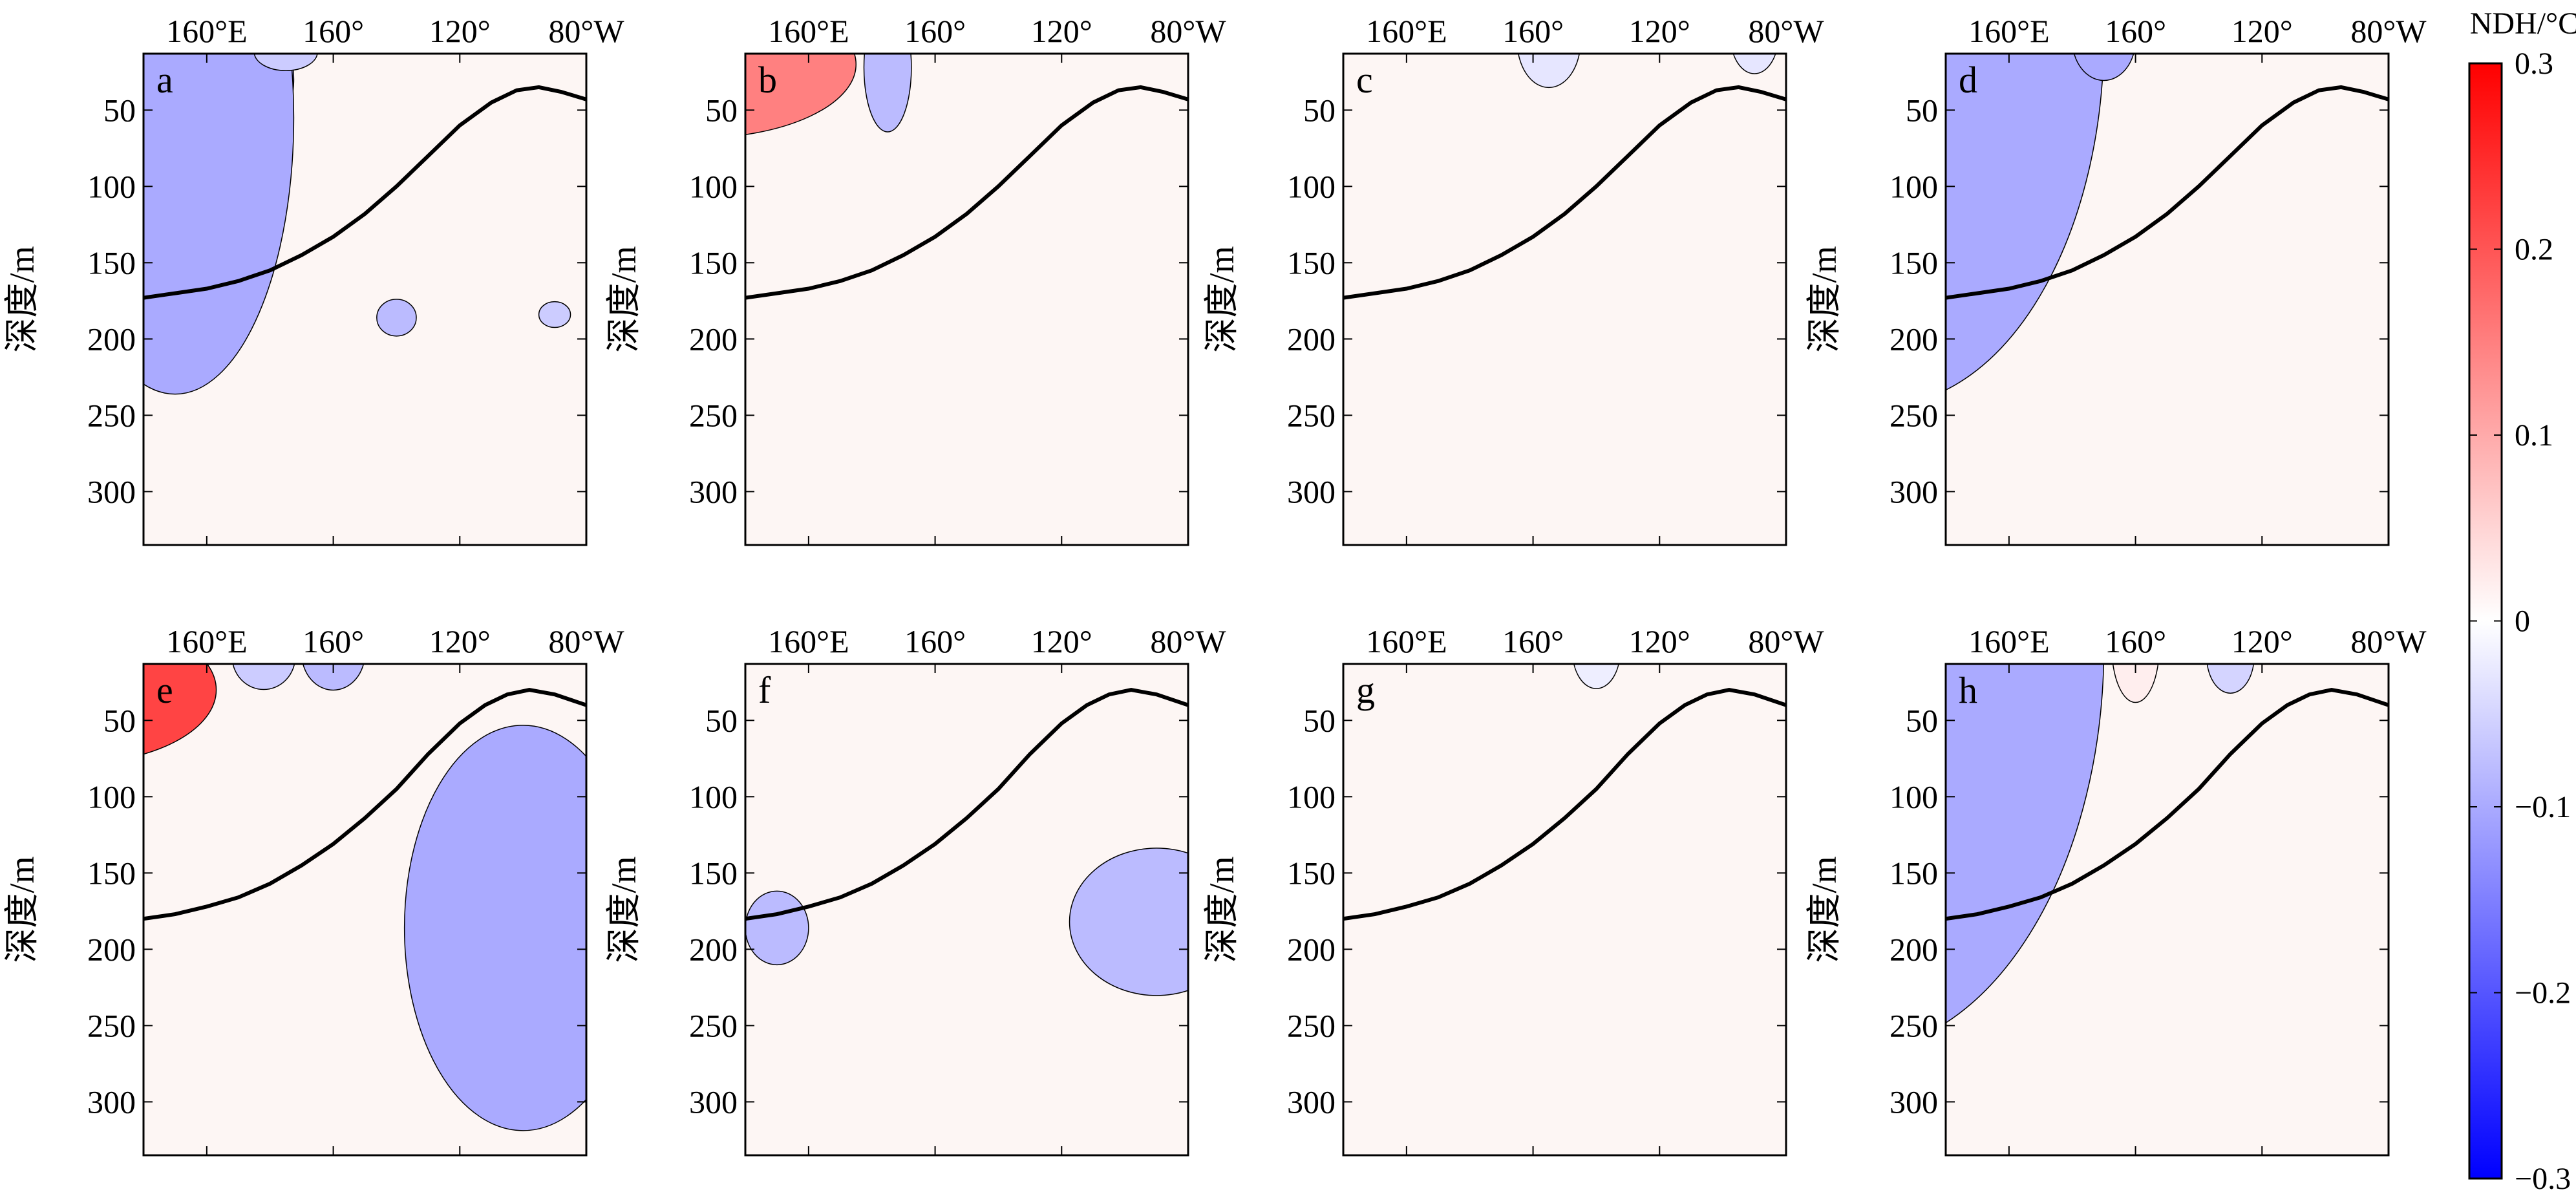 The width and height of the screenshot is (2576, 1196). I want to click on panel-h: h 160°E 160° 120° 80°W 50 100 150 200 250 300 深度/m, so click(2116, 890).